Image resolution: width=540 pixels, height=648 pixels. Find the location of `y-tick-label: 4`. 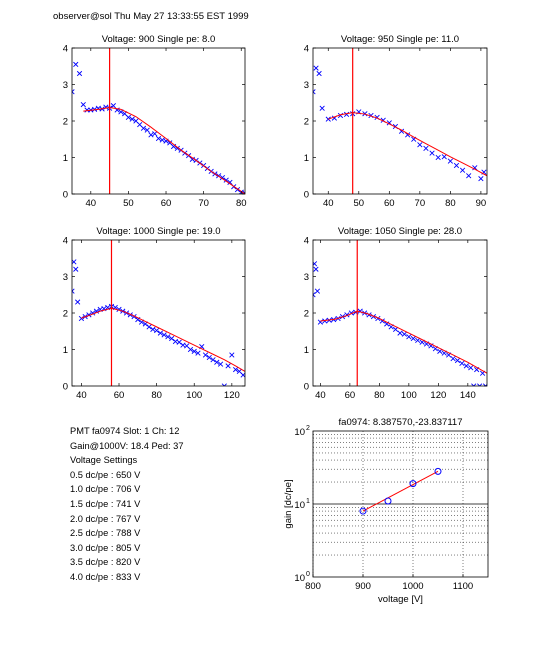

y-tick-label: 4 is located at coordinates (306, 241).